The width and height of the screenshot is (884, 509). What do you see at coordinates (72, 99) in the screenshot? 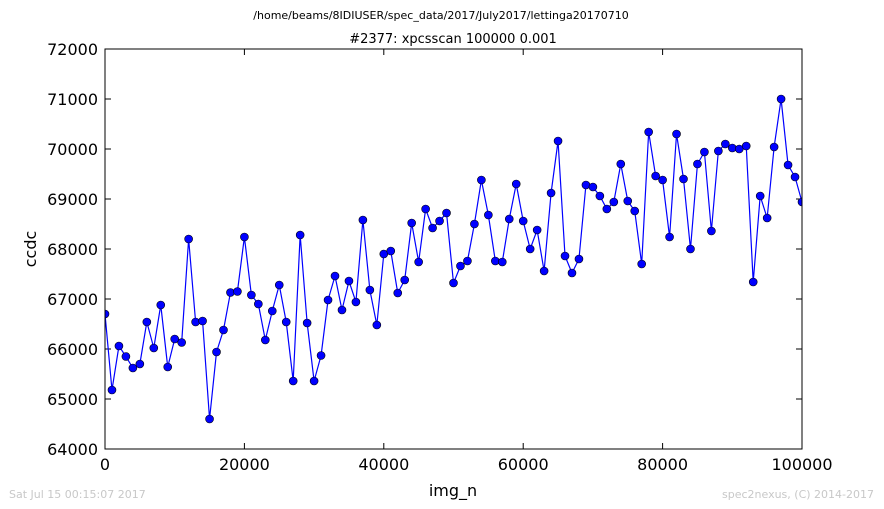
I see `y-tick-label: 71000` at bounding box center [72, 99].